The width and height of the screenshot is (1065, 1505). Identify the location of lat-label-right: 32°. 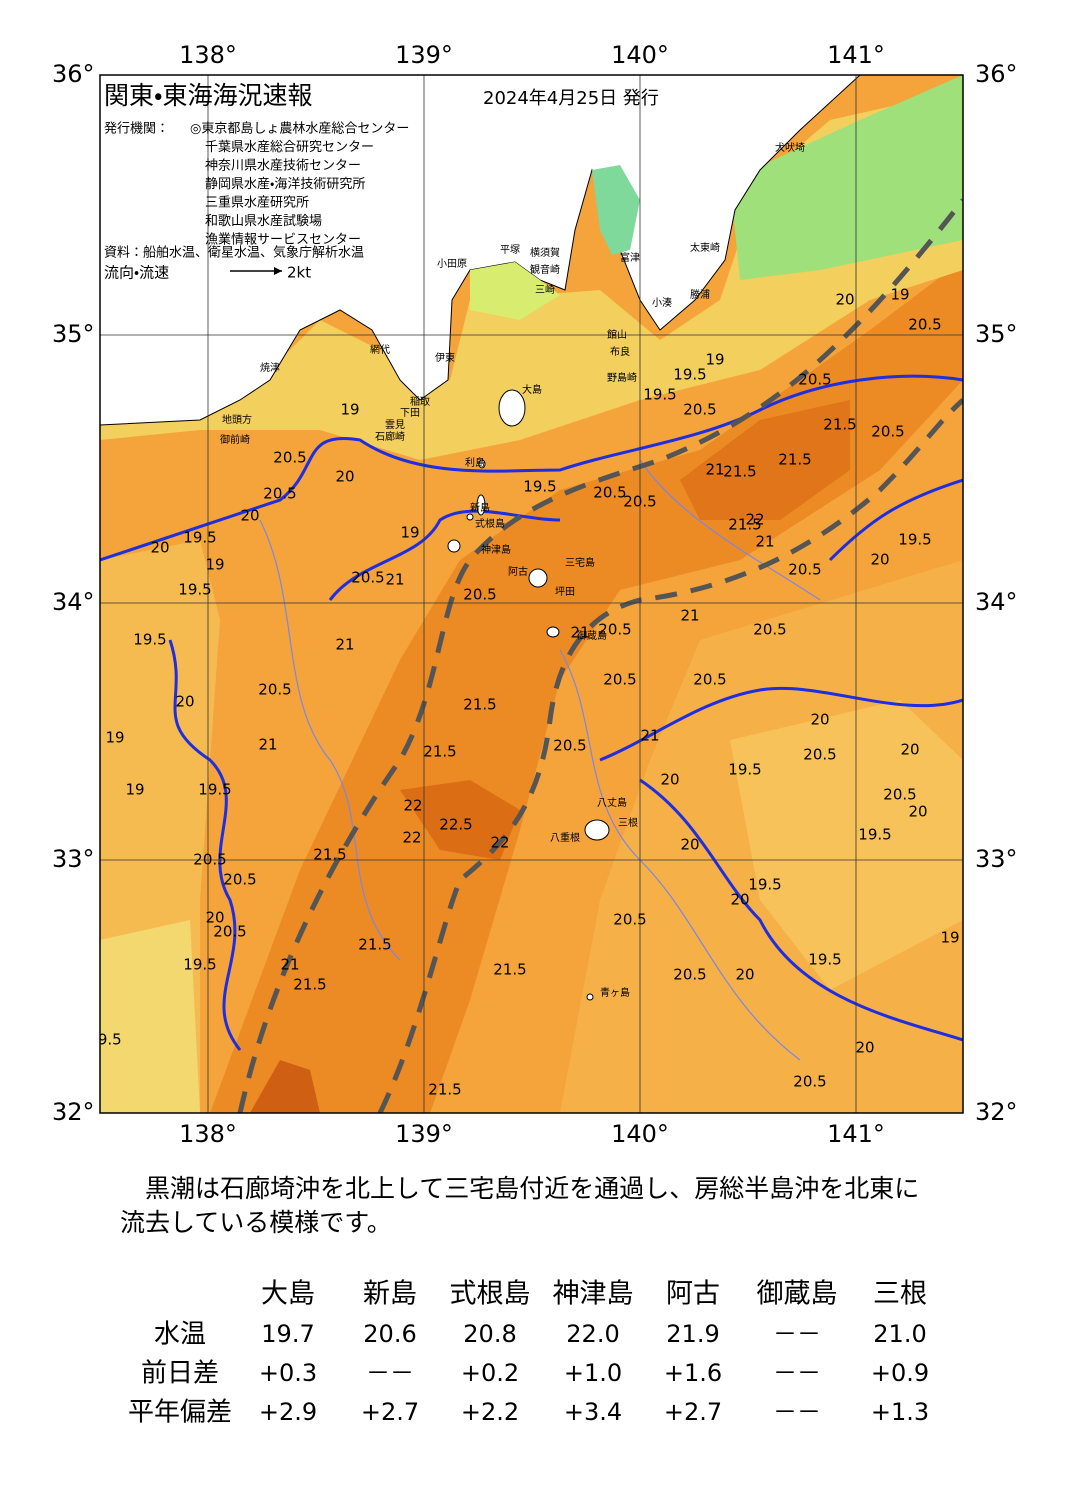
(996, 1112).